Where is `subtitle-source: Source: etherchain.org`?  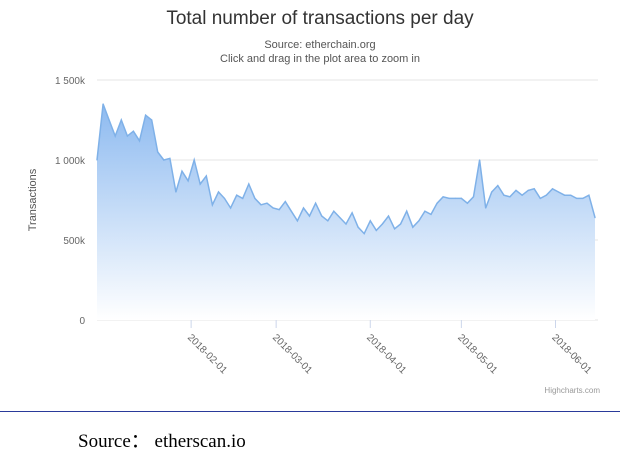 subtitle-source: Source: etherchain.org is located at coordinates (320, 45).